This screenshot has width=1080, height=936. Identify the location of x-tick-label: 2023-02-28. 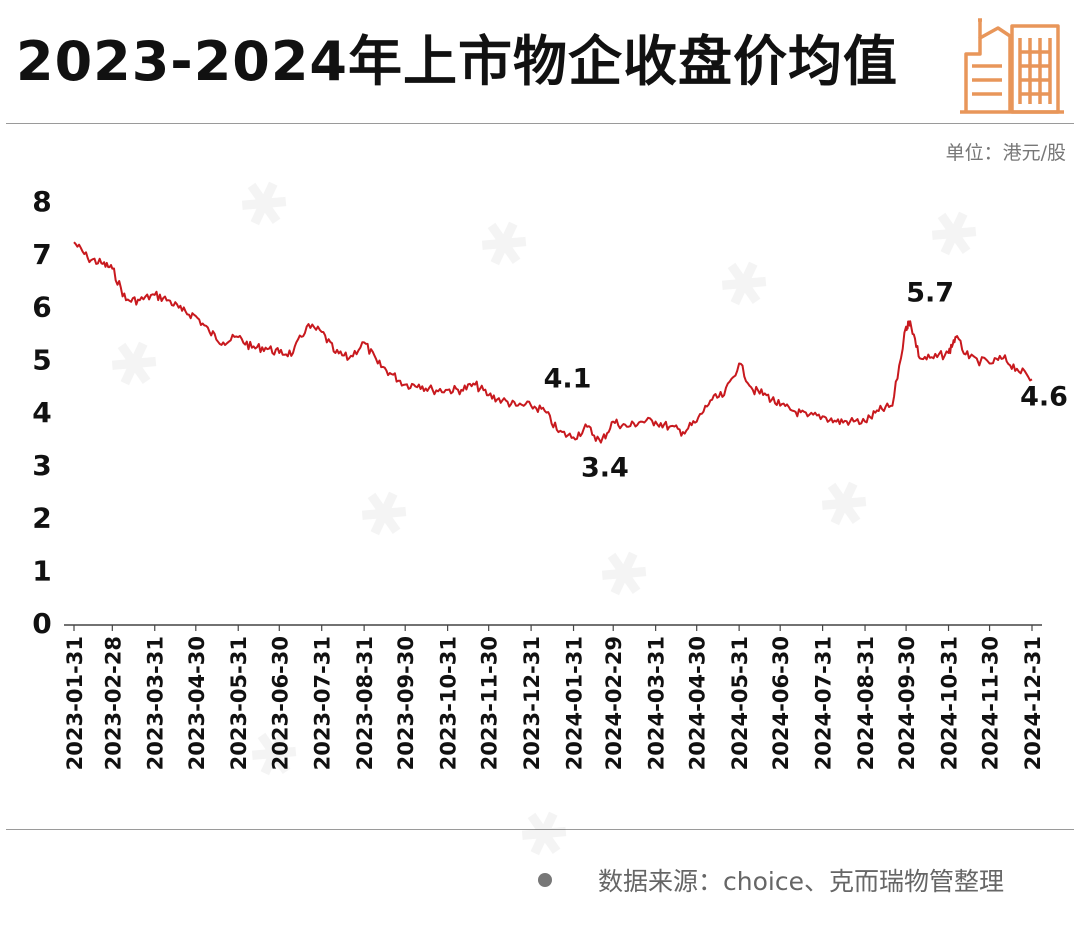
(113, 703).